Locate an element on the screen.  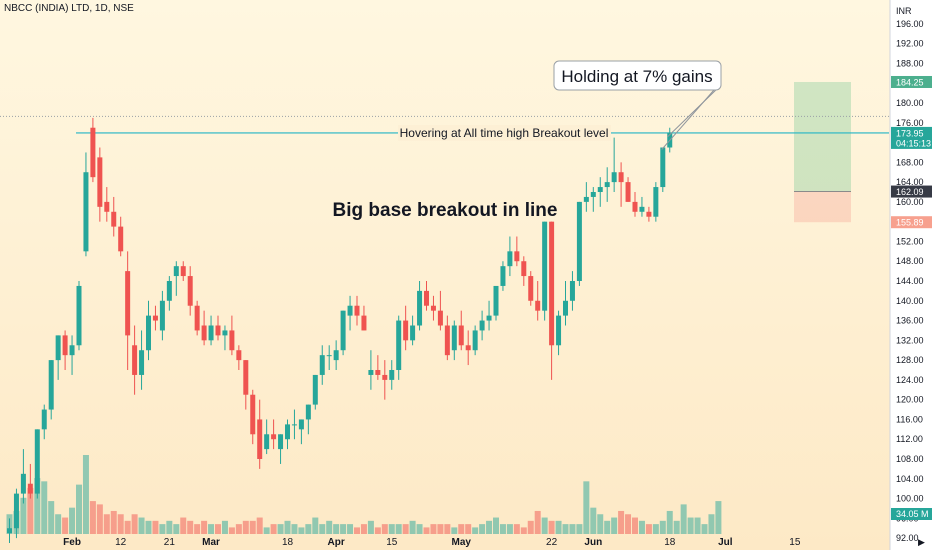
big-base-annotation: Big base breakout in line is located at coordinates (445, 210).